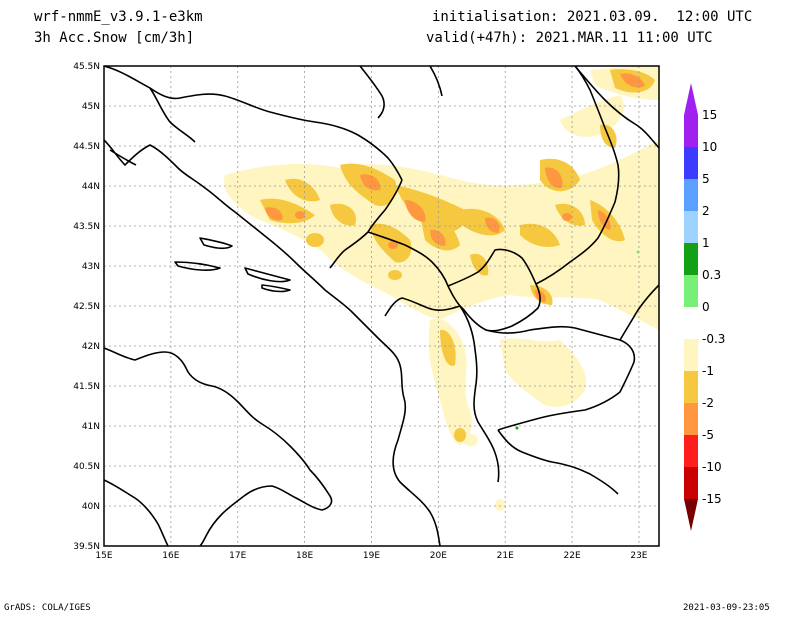 The image size is (800, 618). What do you see at coordinates (505, 556) in the screenshot?
I see `lon-tick-label: 21E` at bounding box center [505, 556].